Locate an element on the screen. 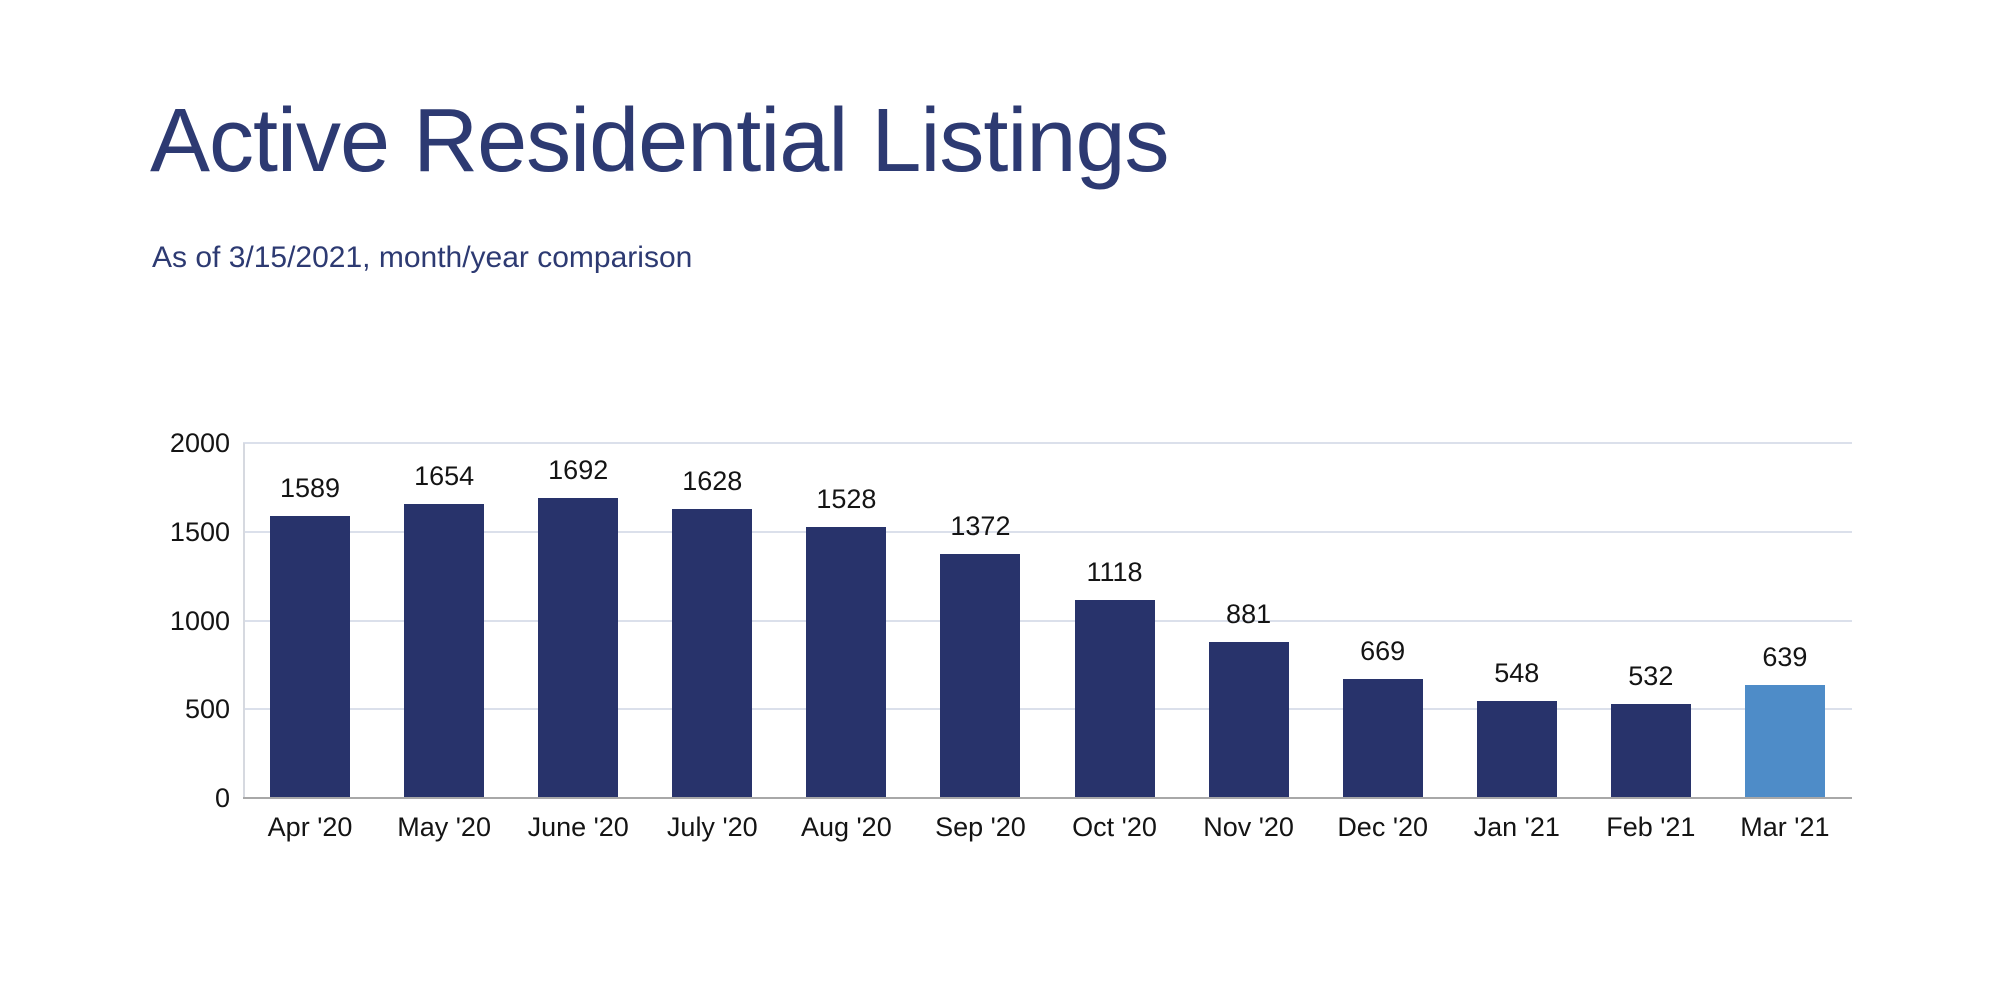 Image resolution: width=2000 pixels, height=1000 pixels. value-label: 639 is located at coordinates (1785, 656).